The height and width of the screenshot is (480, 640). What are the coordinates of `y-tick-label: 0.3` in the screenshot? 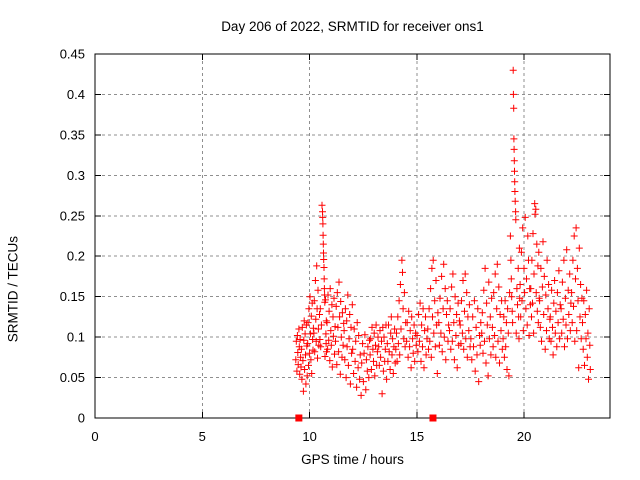 It's located at (76, 175).